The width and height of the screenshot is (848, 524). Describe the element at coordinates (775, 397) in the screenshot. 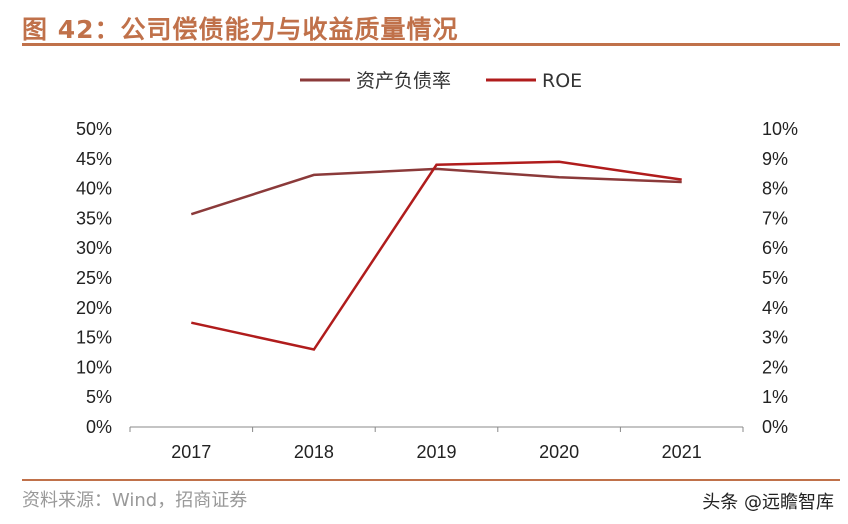

I see `y-right-tick-label: 1%` at that location.